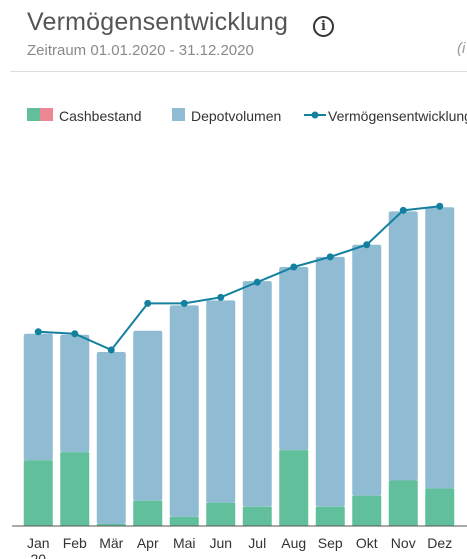 The width and height of the screenshot is (467, 559). I want to click on x-tick-label: Mai, so click(184, 543).